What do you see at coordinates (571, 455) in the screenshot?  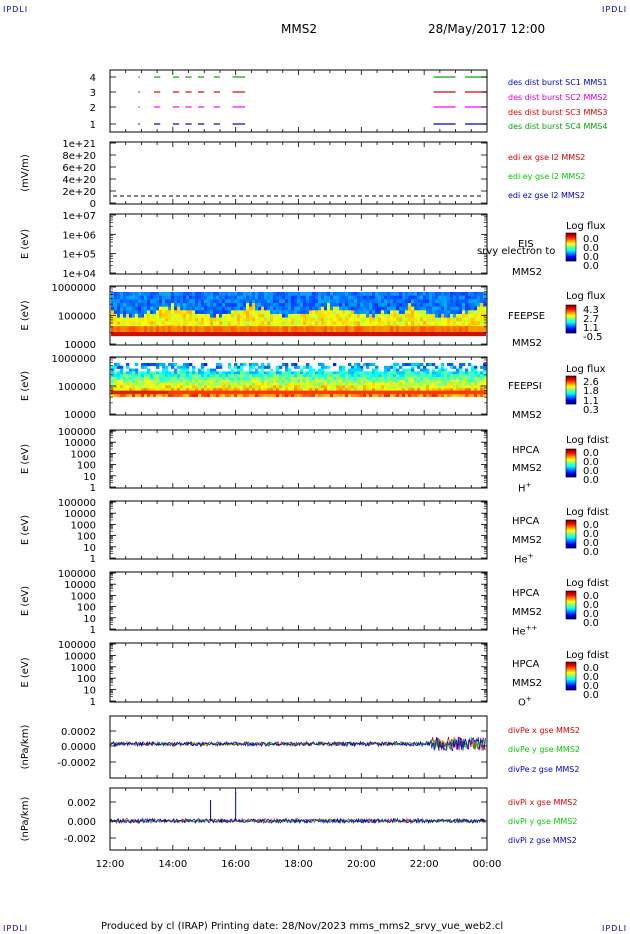 I see `panel-hpca_h-colorbar-stripe` at bounding box center [571, 455].